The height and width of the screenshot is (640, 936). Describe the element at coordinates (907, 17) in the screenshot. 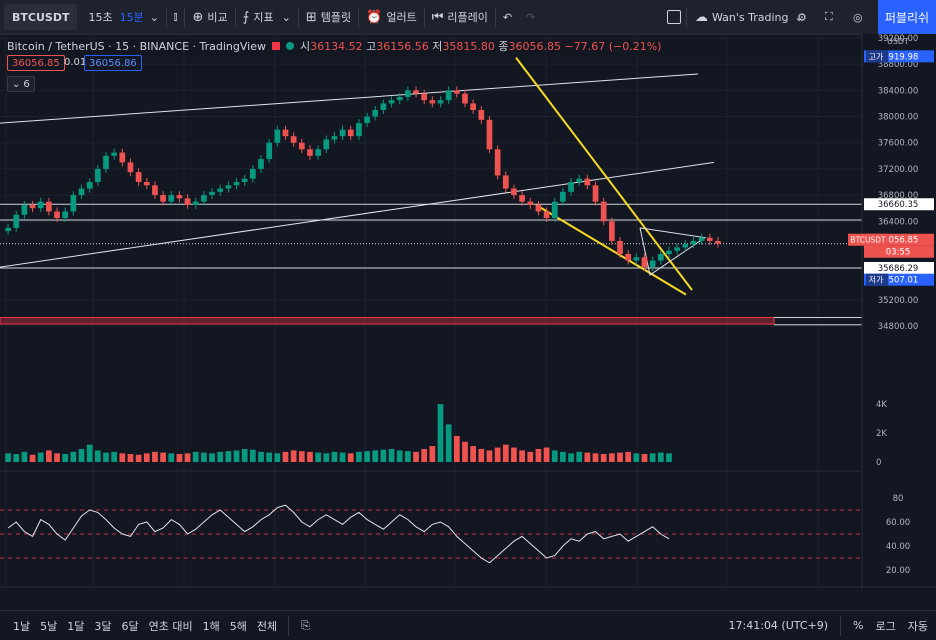

I see `publish-button: 퍼블리쉬` at that location.